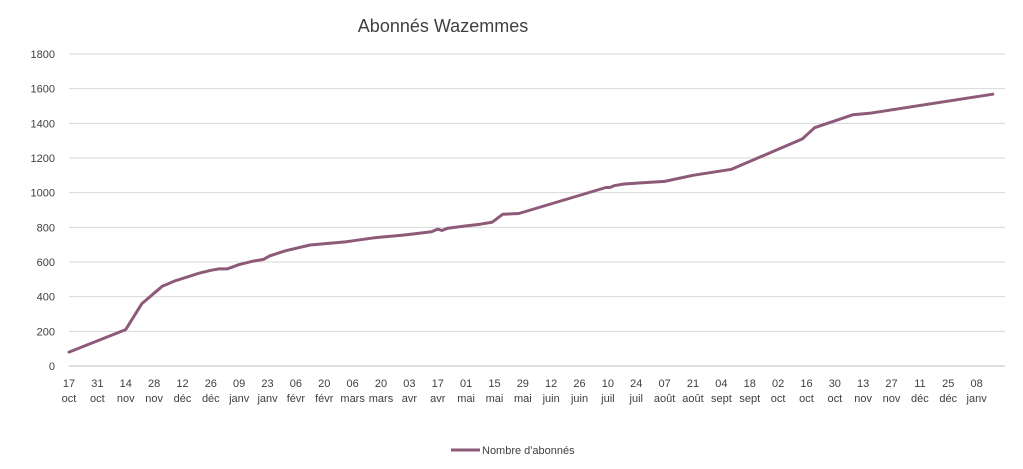 The image size is (1023, 469). Describe the element at coordinates (806, 391) in the screenshot. I see `x-tick-label: 16 oct` at that location.